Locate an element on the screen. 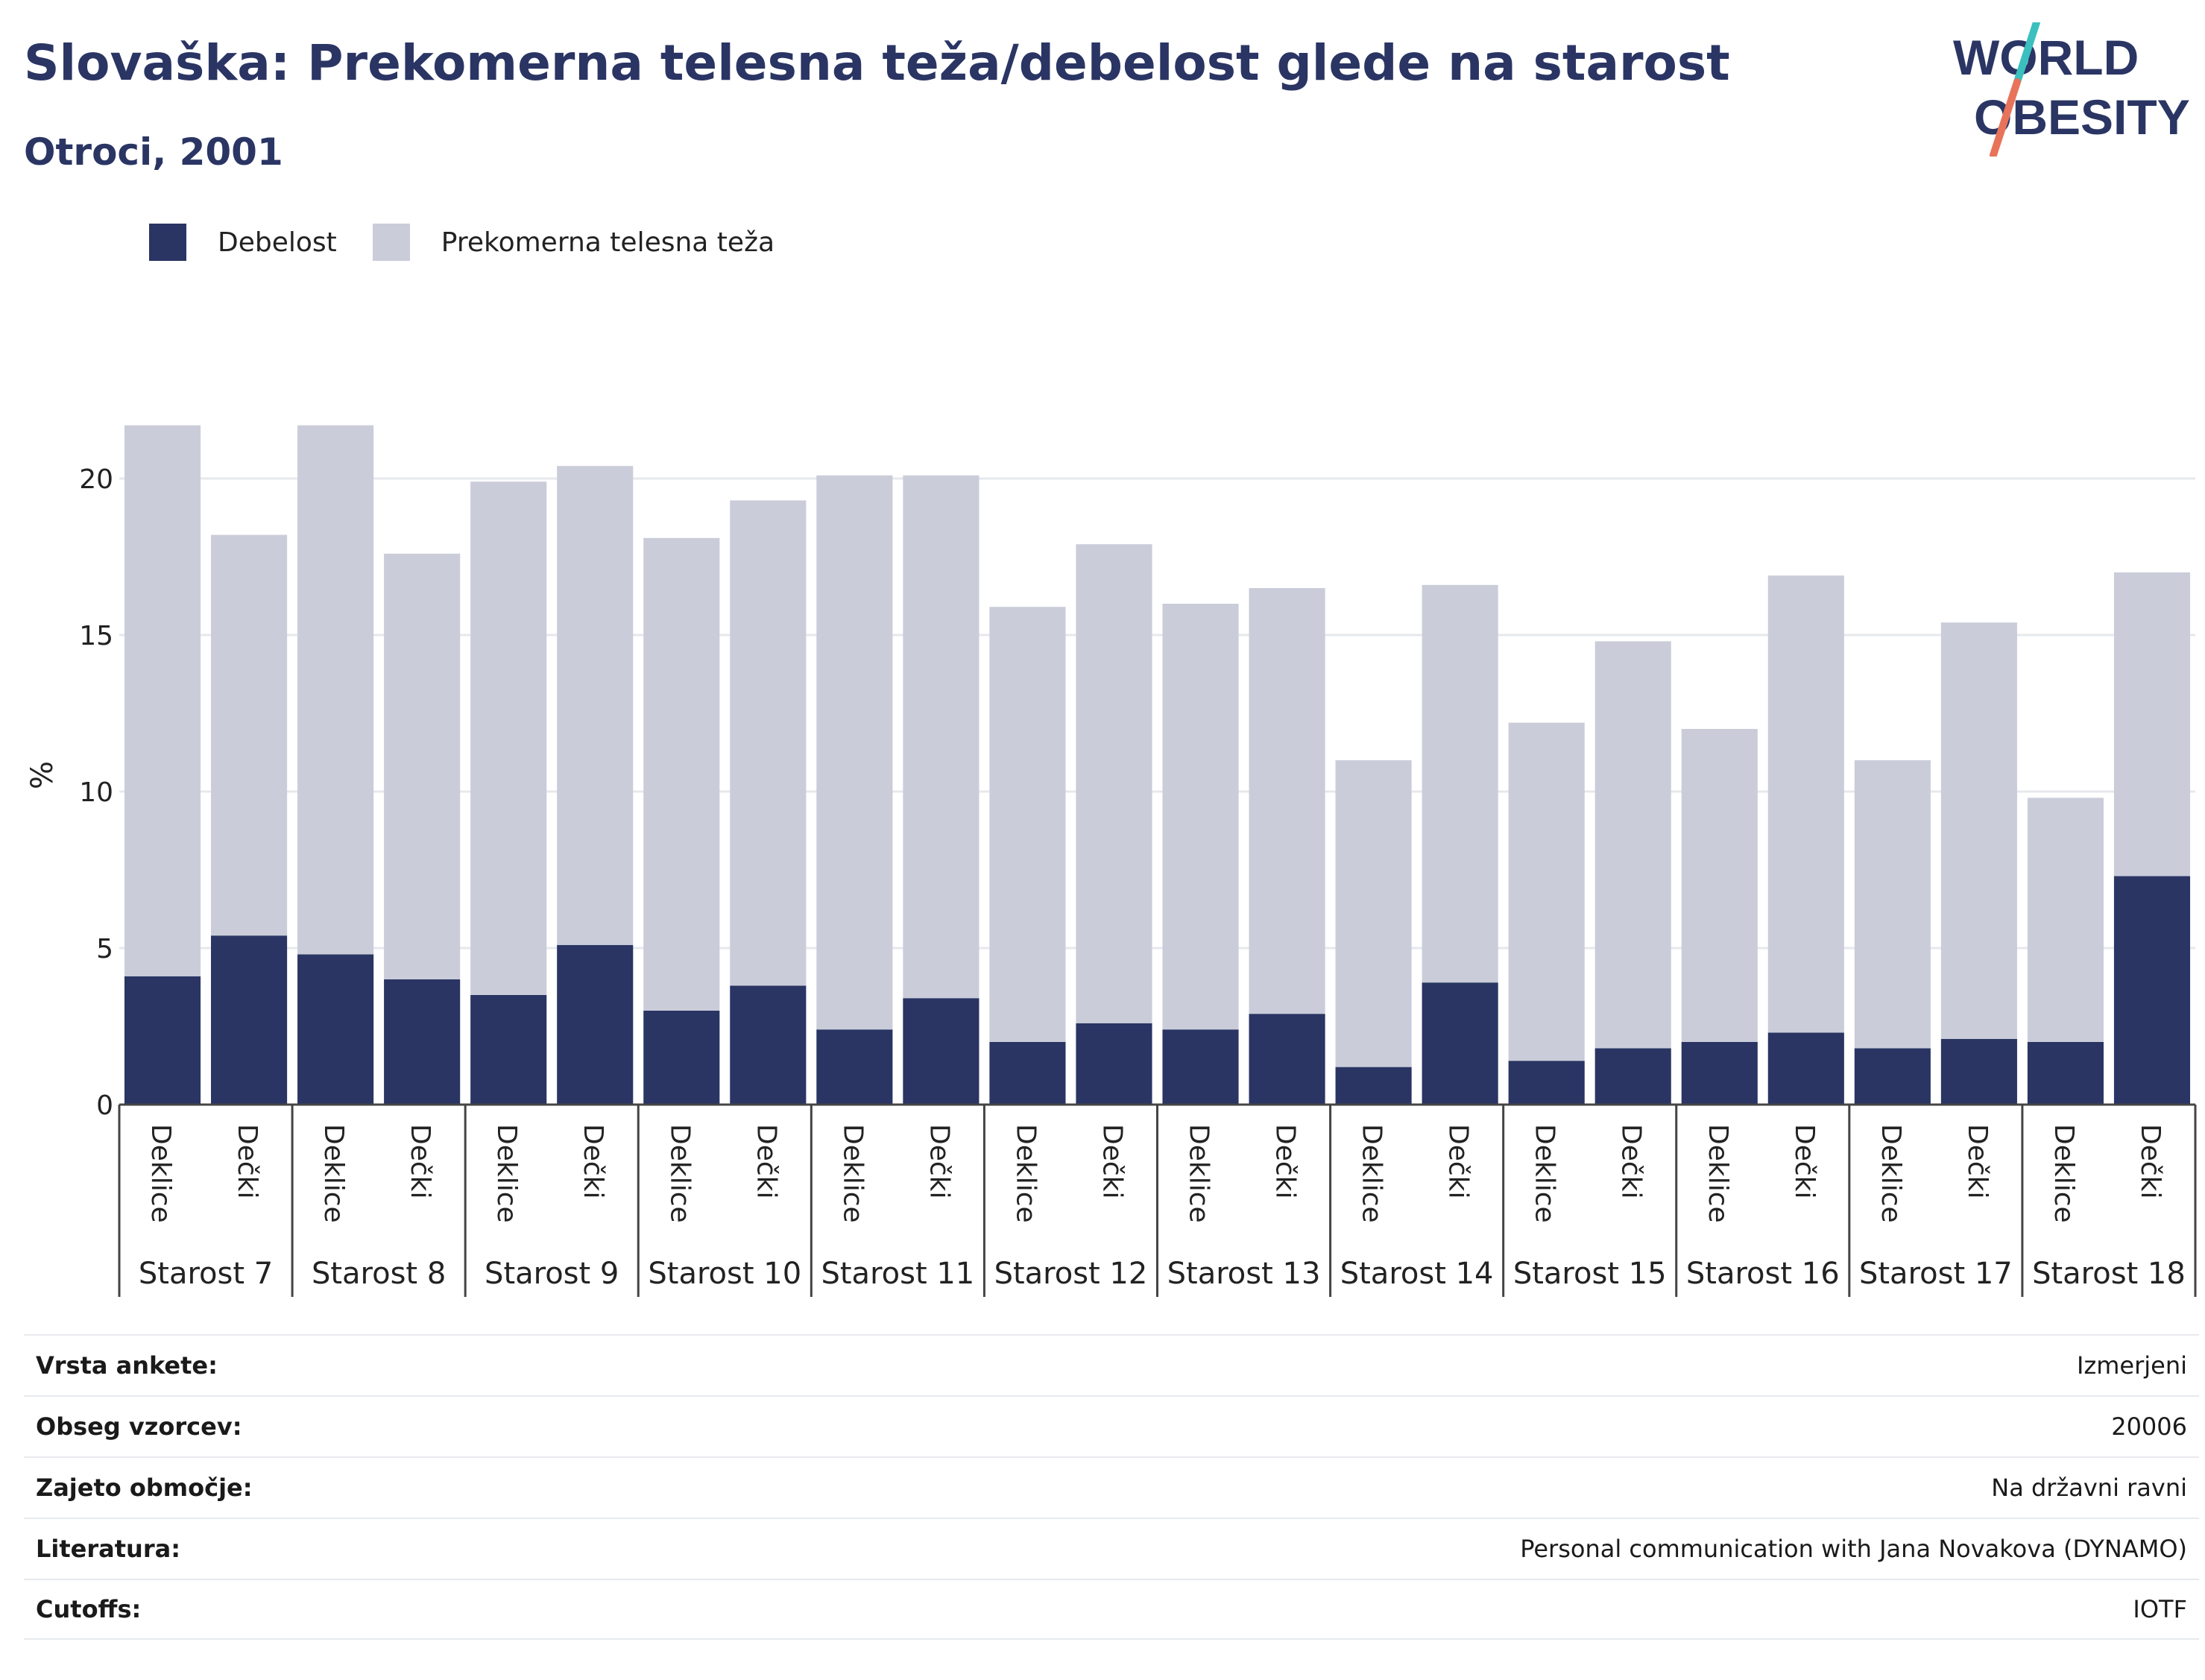 The image size is (2205, 1680). y-tick-label: 10 is located at coordinates (96, 792).